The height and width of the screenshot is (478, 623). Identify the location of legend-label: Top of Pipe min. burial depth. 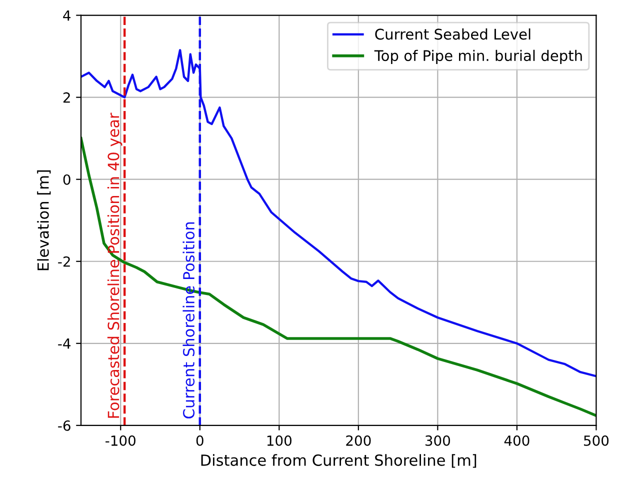
(478, 57).